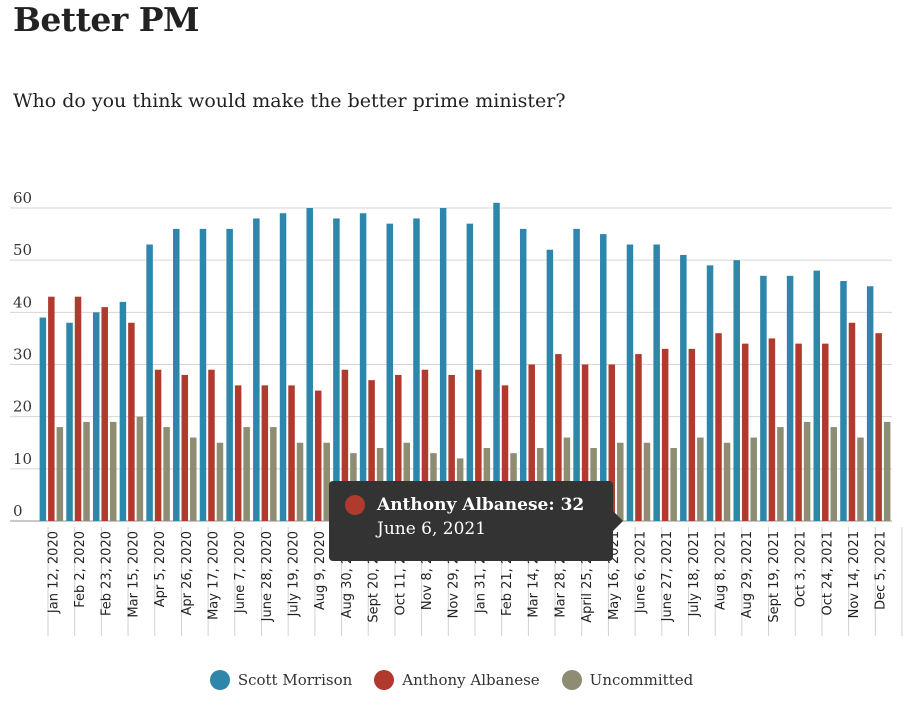 Image resolution: width=903 pixels, height=709 pixels. Describe the element at coordinates (641, 680) in the screenshot. I see `legend-label: Uncommitted` at that location.